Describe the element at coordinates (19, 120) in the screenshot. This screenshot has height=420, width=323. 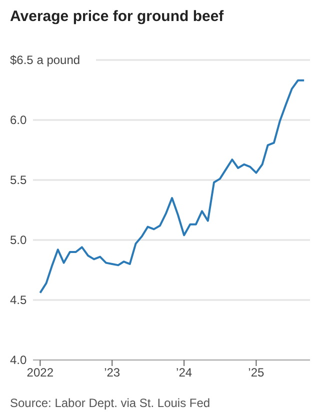
I see `y-tick-label: 6.0` at that location.